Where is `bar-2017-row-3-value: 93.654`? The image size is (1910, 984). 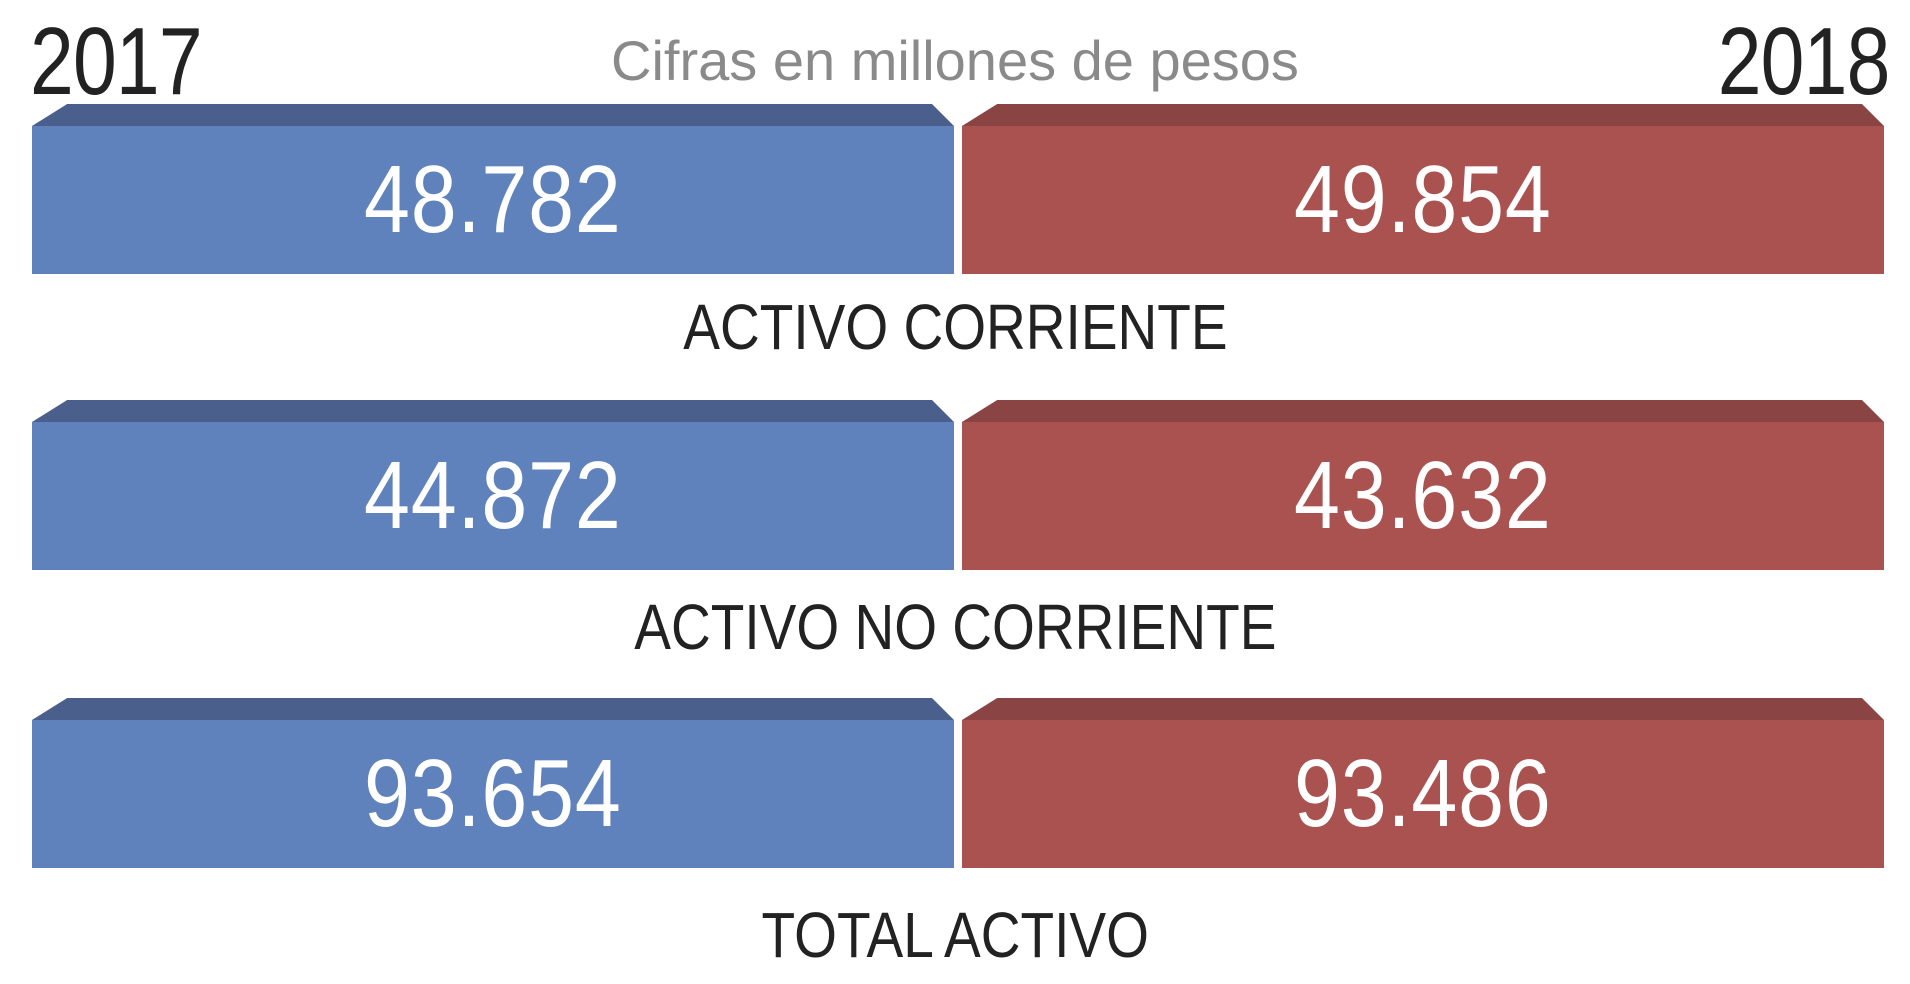 bar-2017-row-3-value: 93.654 is located at coordinates (493, 793).